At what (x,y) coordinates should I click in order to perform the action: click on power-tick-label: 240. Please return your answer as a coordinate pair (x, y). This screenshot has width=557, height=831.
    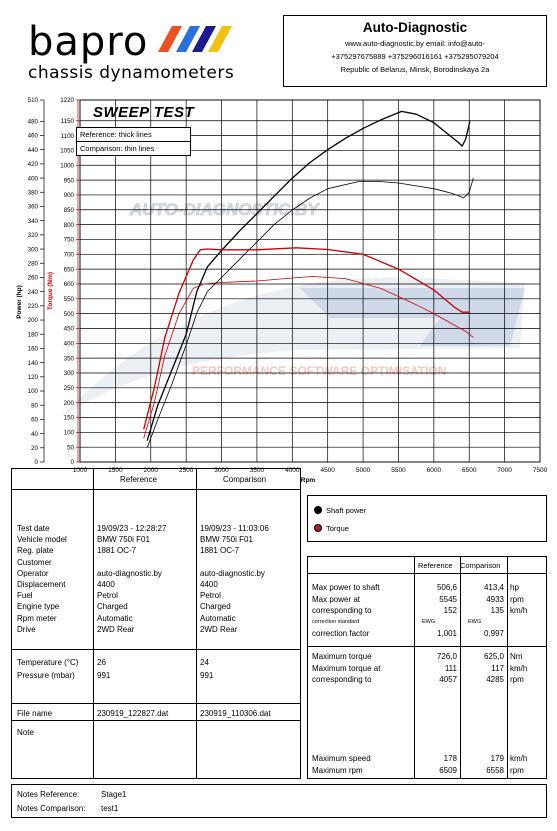
    Looking at the image, I should click on (33, 292).